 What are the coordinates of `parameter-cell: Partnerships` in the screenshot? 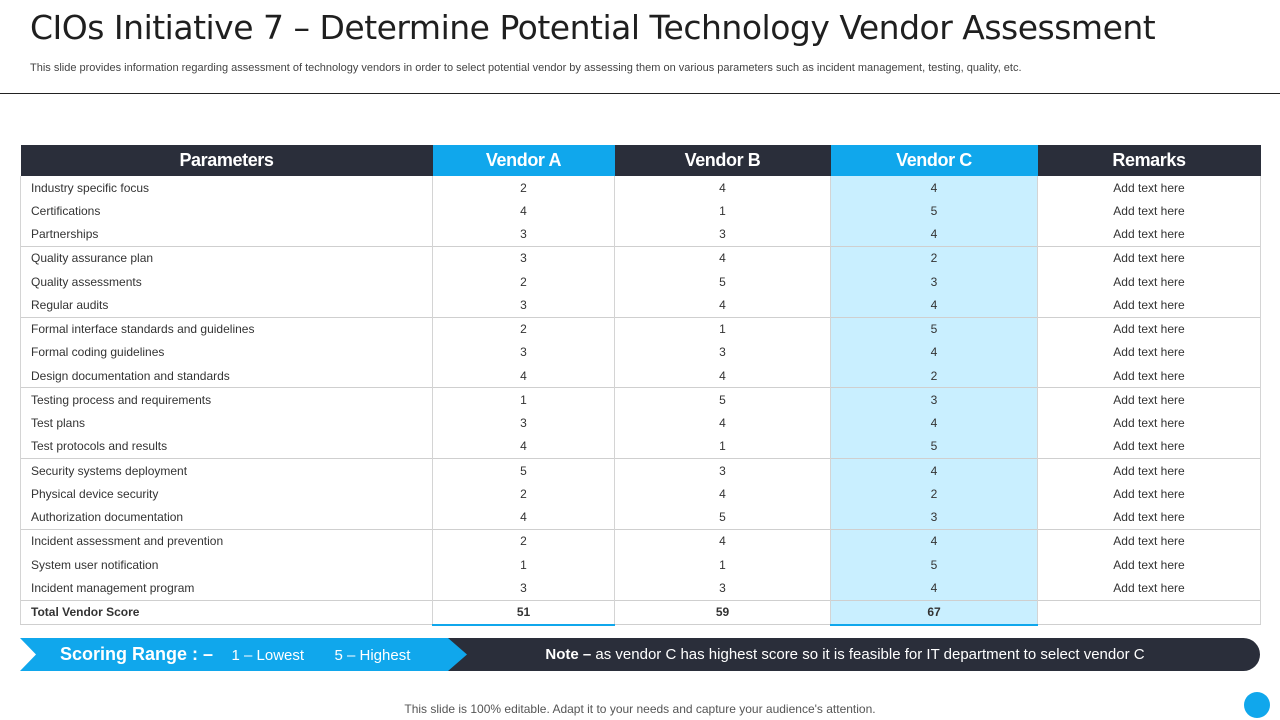 It's located at (226, 234).